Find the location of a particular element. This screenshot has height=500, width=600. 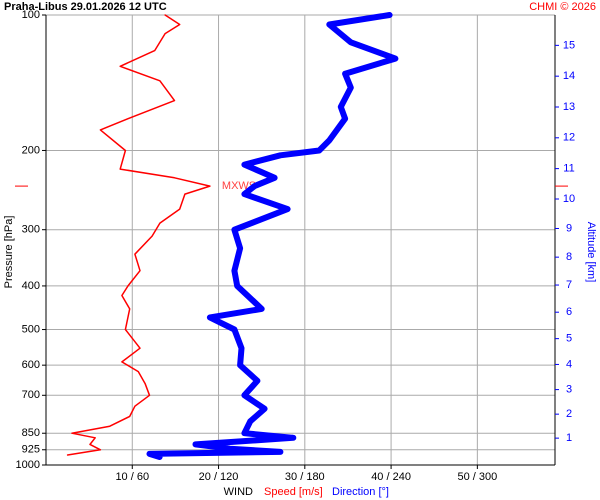

y-tick-label: 200 is located at coordinates (31, 150).